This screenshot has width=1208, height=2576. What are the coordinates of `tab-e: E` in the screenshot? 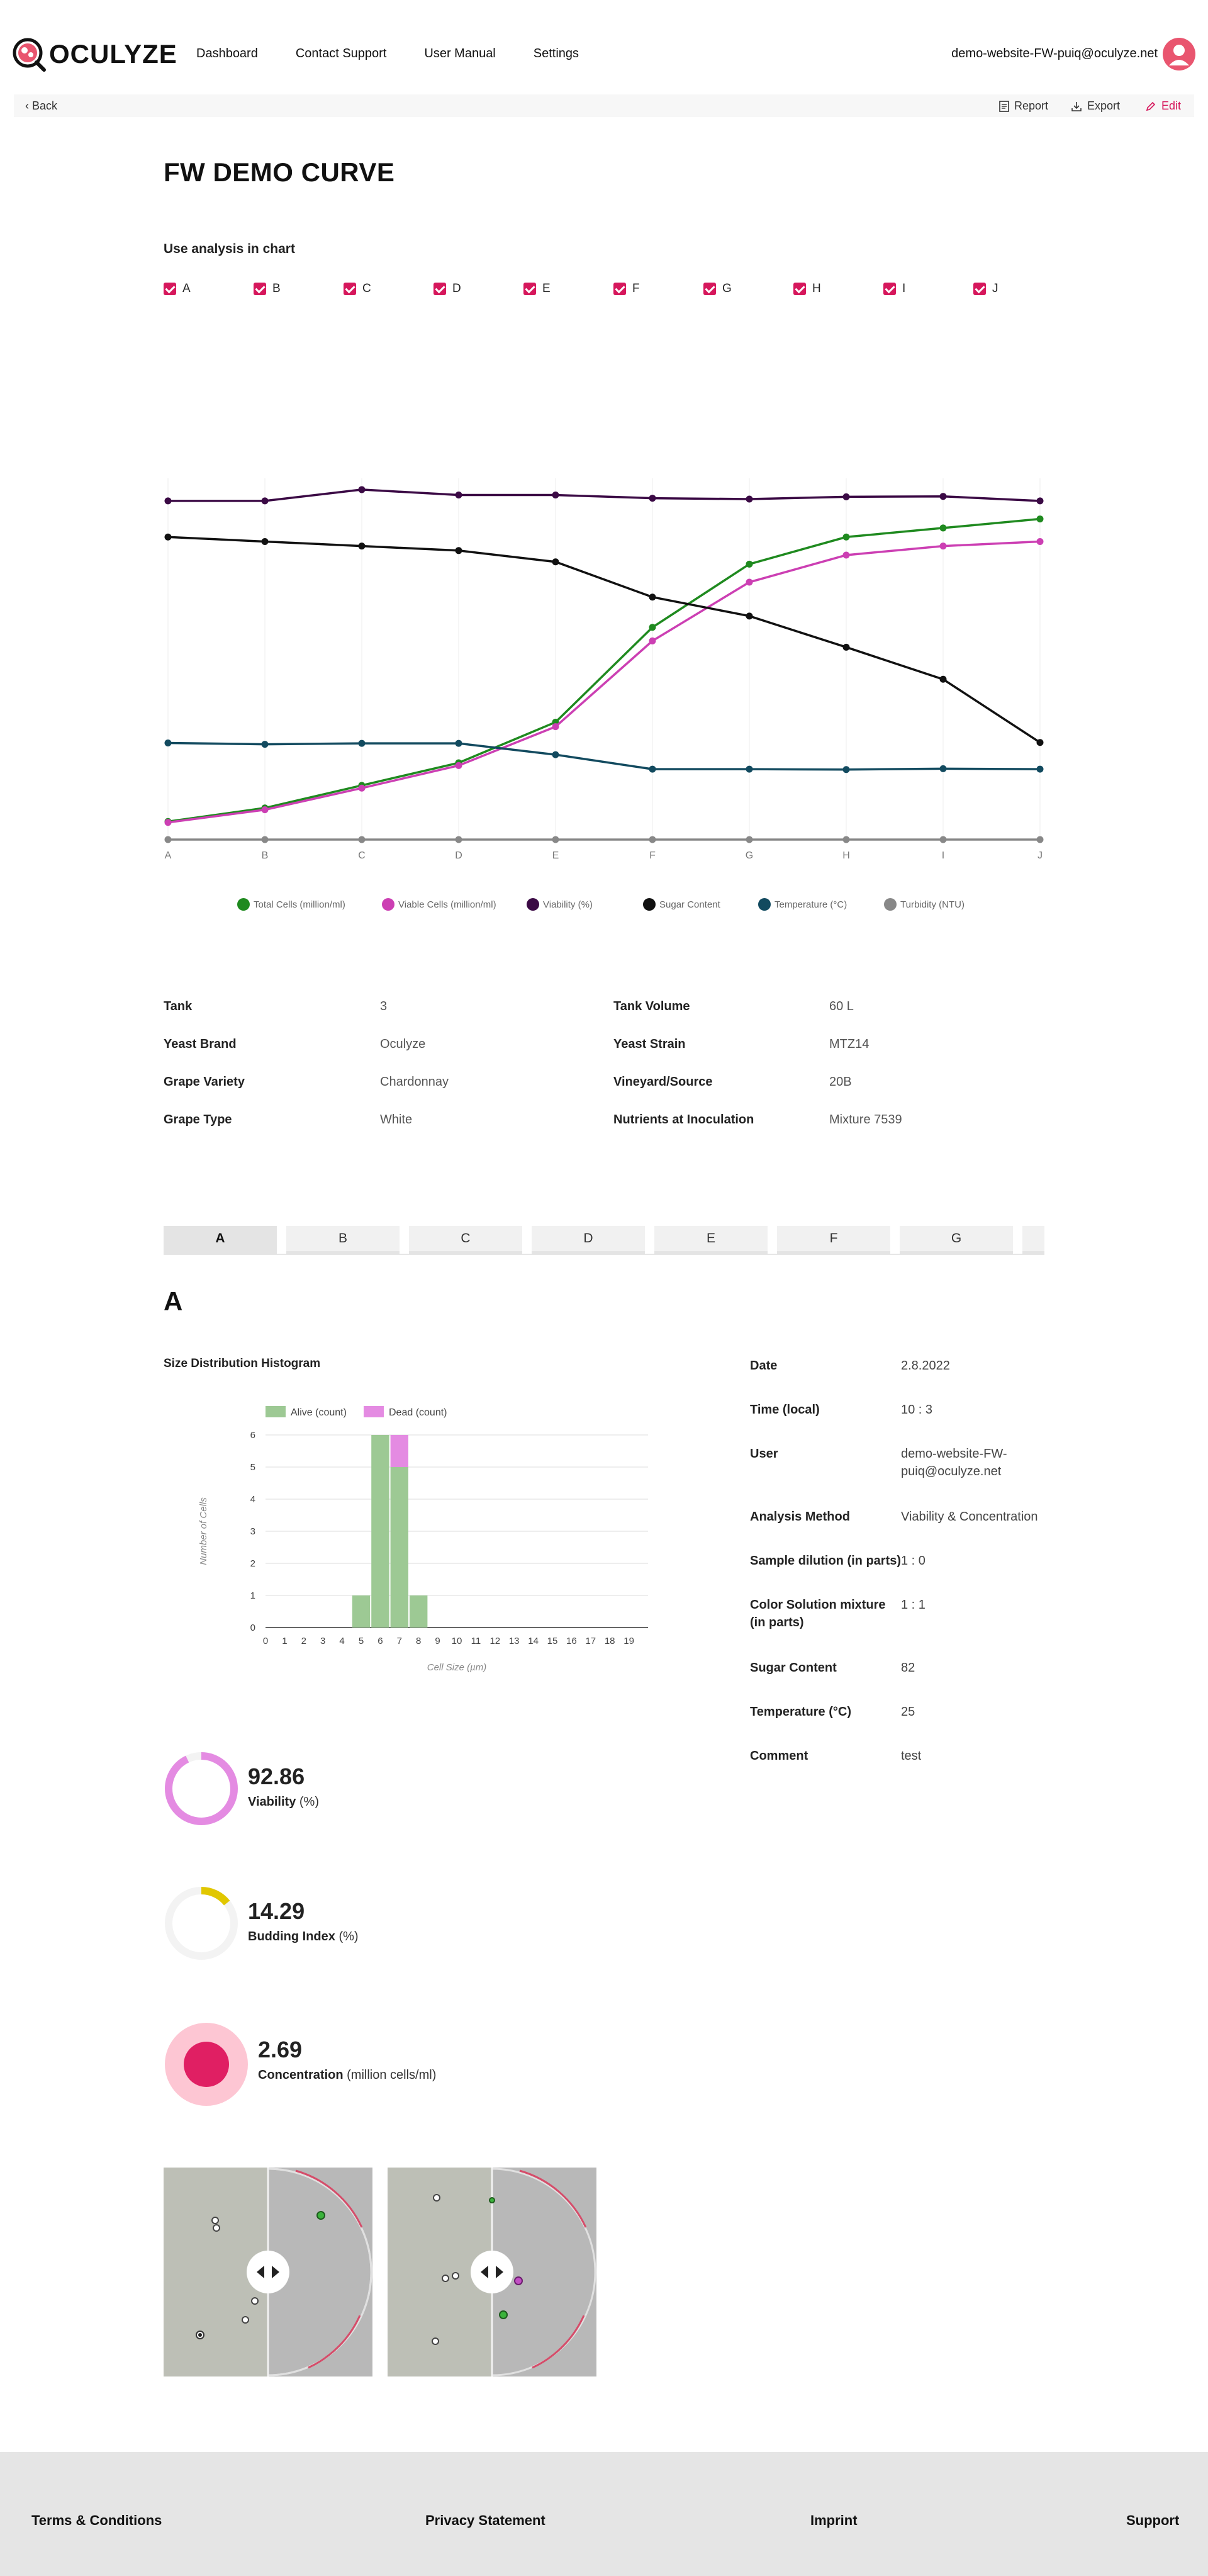 It's located at (711, 1240).